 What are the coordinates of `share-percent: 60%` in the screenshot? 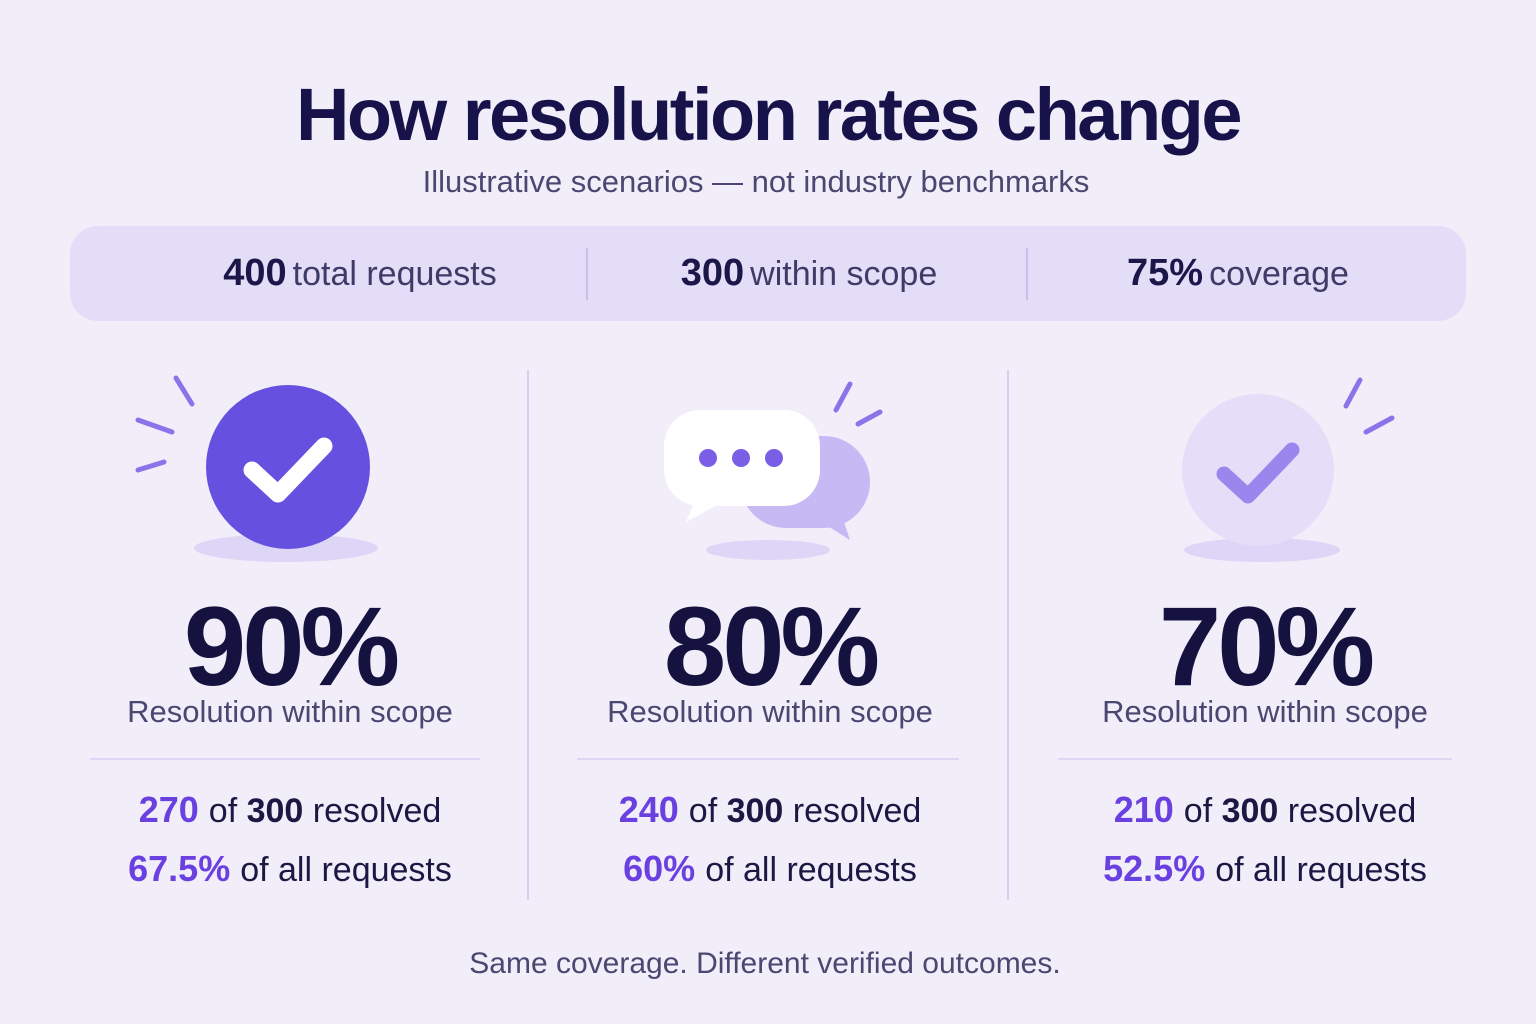 It's located at (659, 868).